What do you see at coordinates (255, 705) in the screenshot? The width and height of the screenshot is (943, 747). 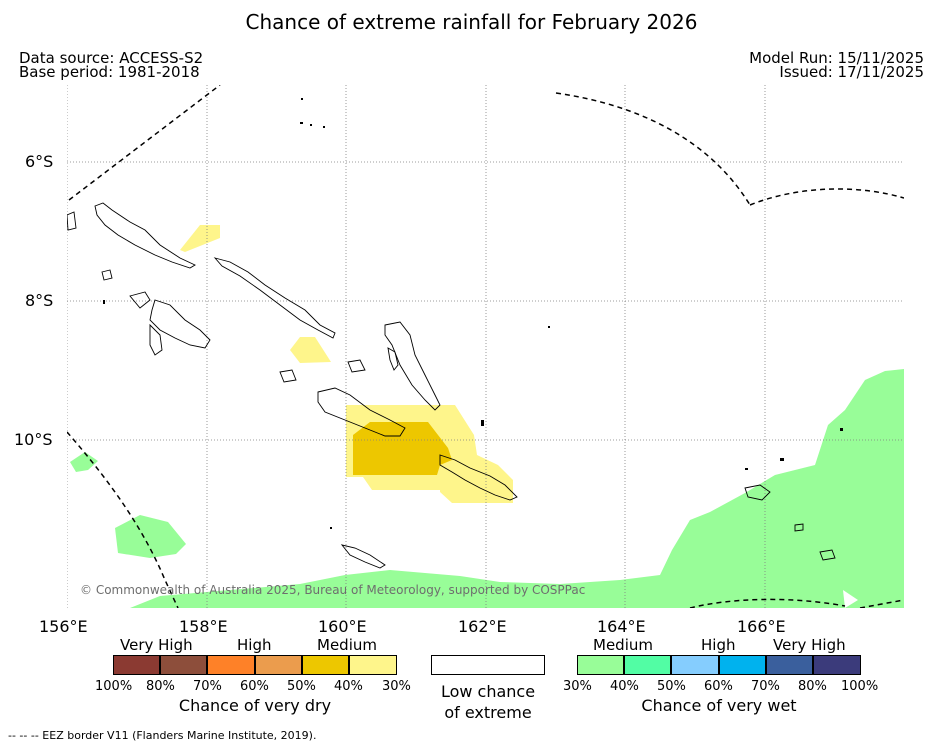 I see `legend-dry-caption: Chance of very dry` at bounding box center [255, 705].